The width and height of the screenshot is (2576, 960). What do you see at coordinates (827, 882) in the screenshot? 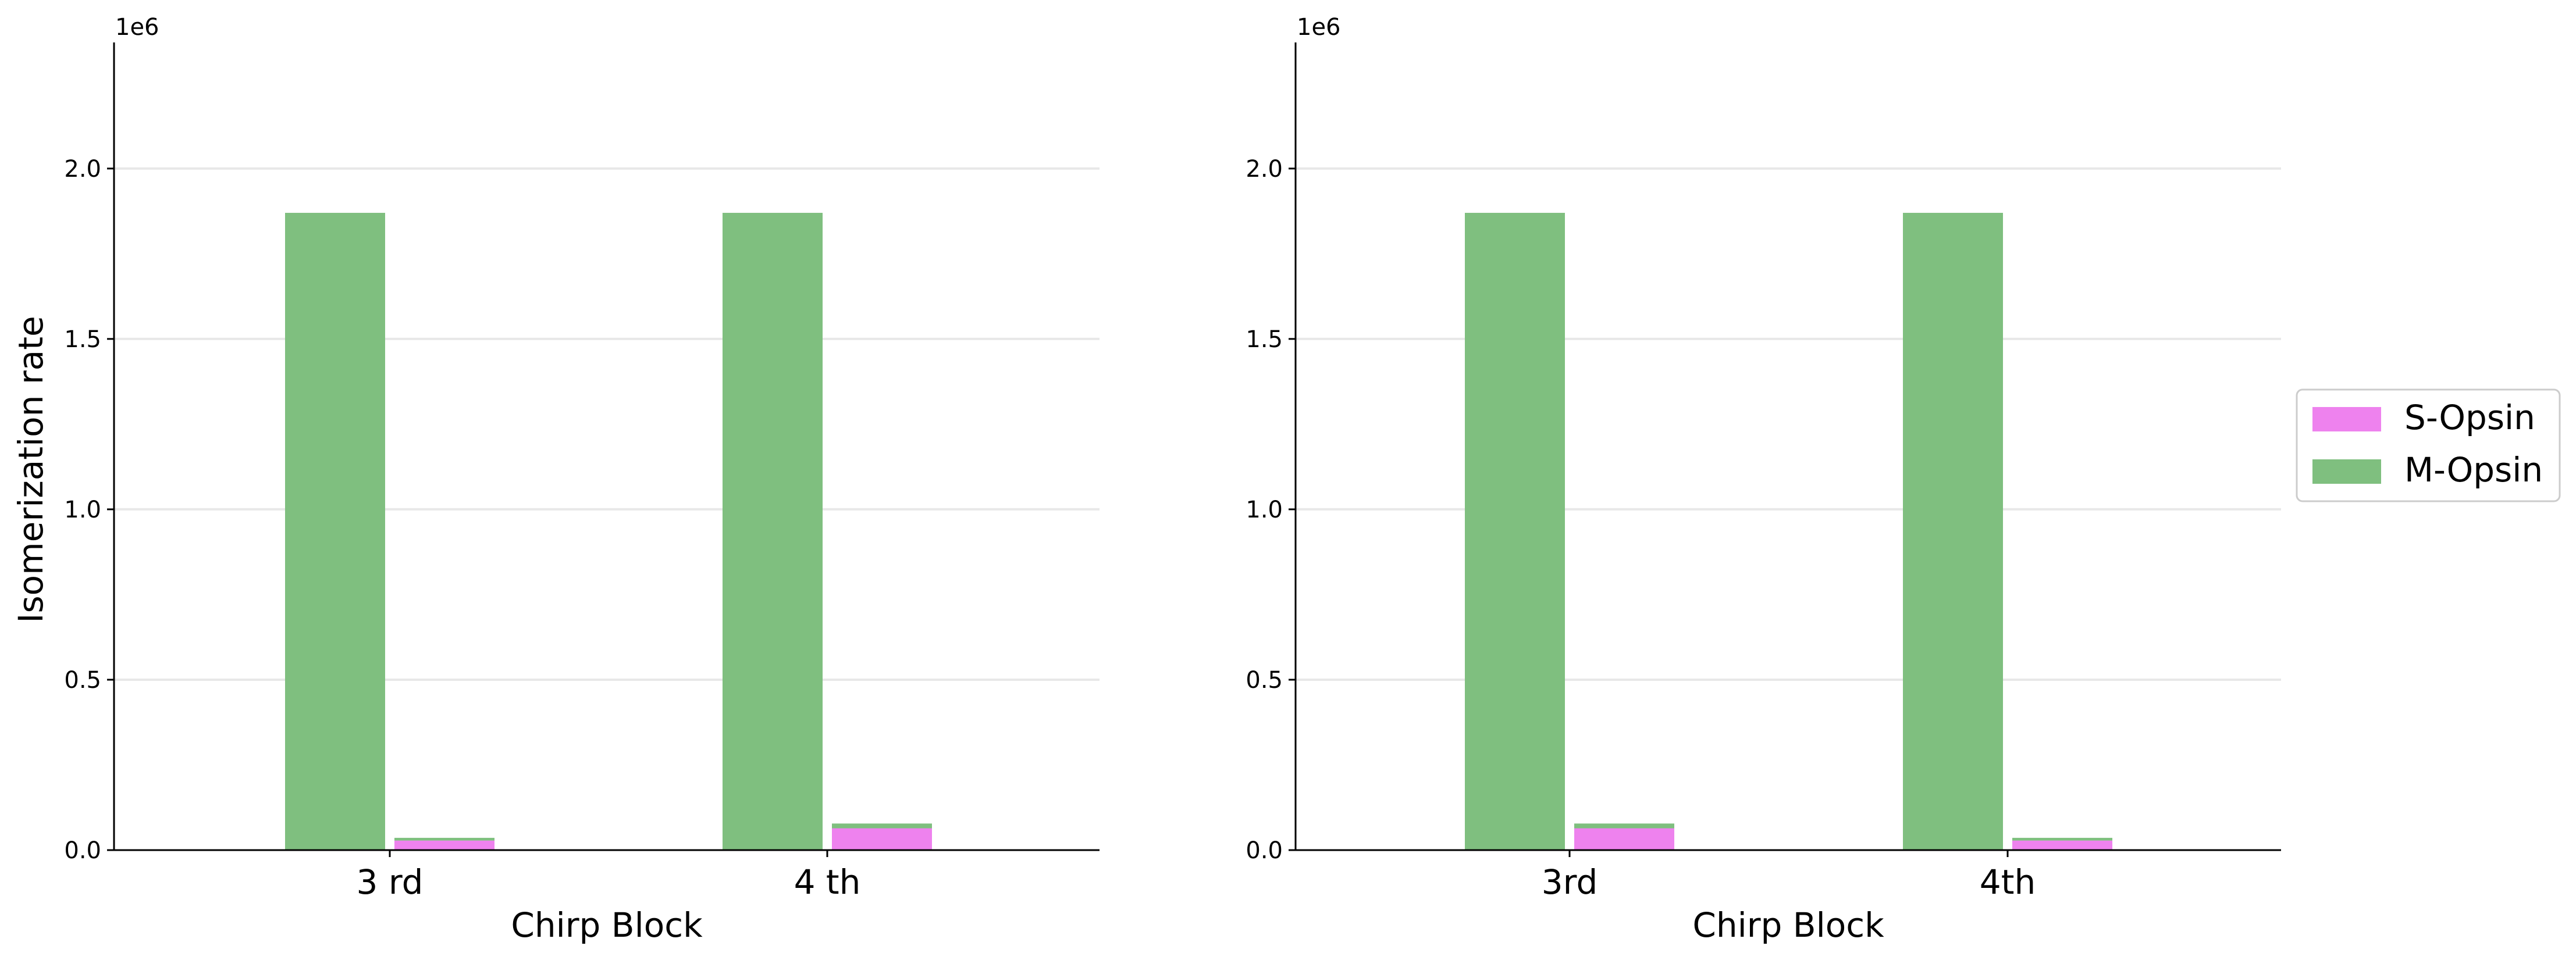
I see `x-tick-label: 4 th` at bounding box center [827, 882].